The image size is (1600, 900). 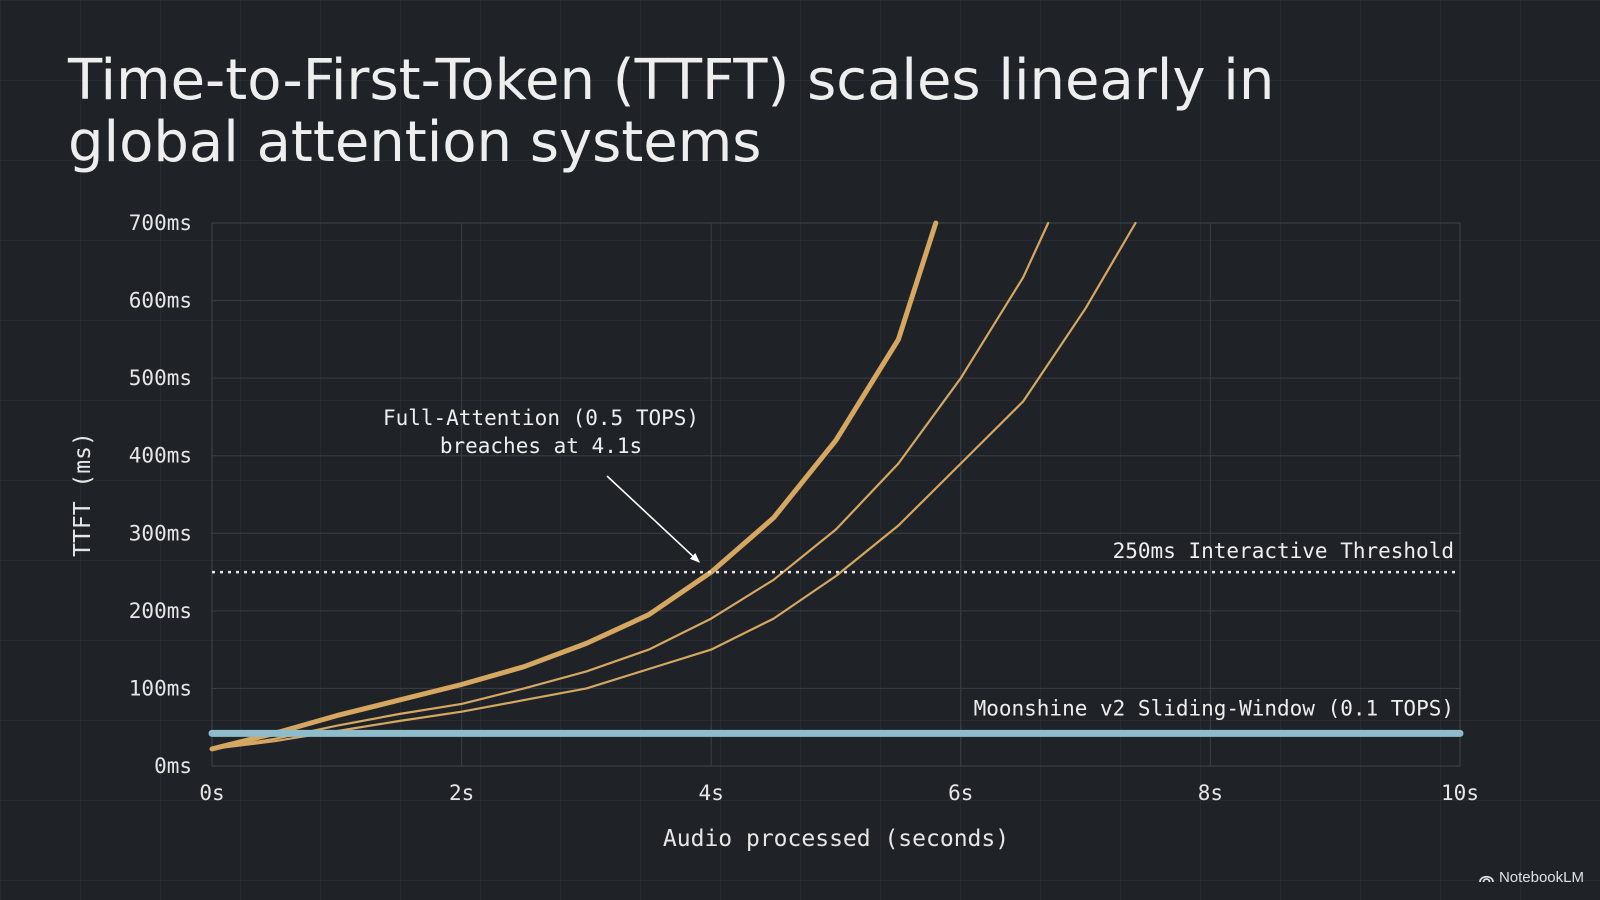 I want to click on x-axis-label: Audio processed (seconds), so click(x=836, y=839).